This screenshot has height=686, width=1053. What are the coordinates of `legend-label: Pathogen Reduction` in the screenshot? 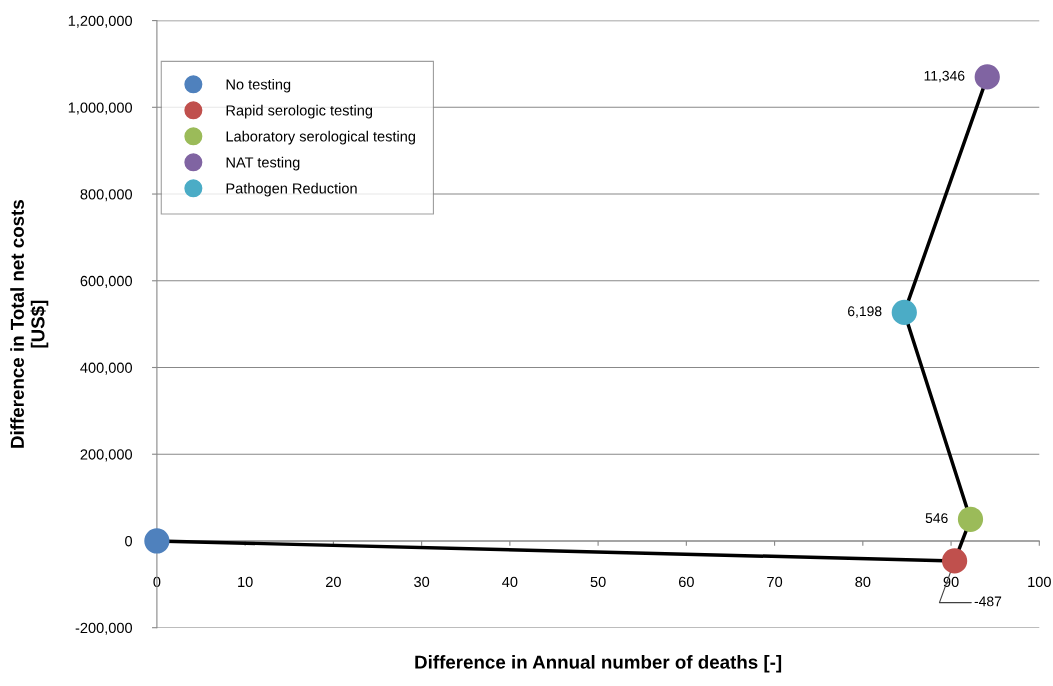 It's located at (291, 189).